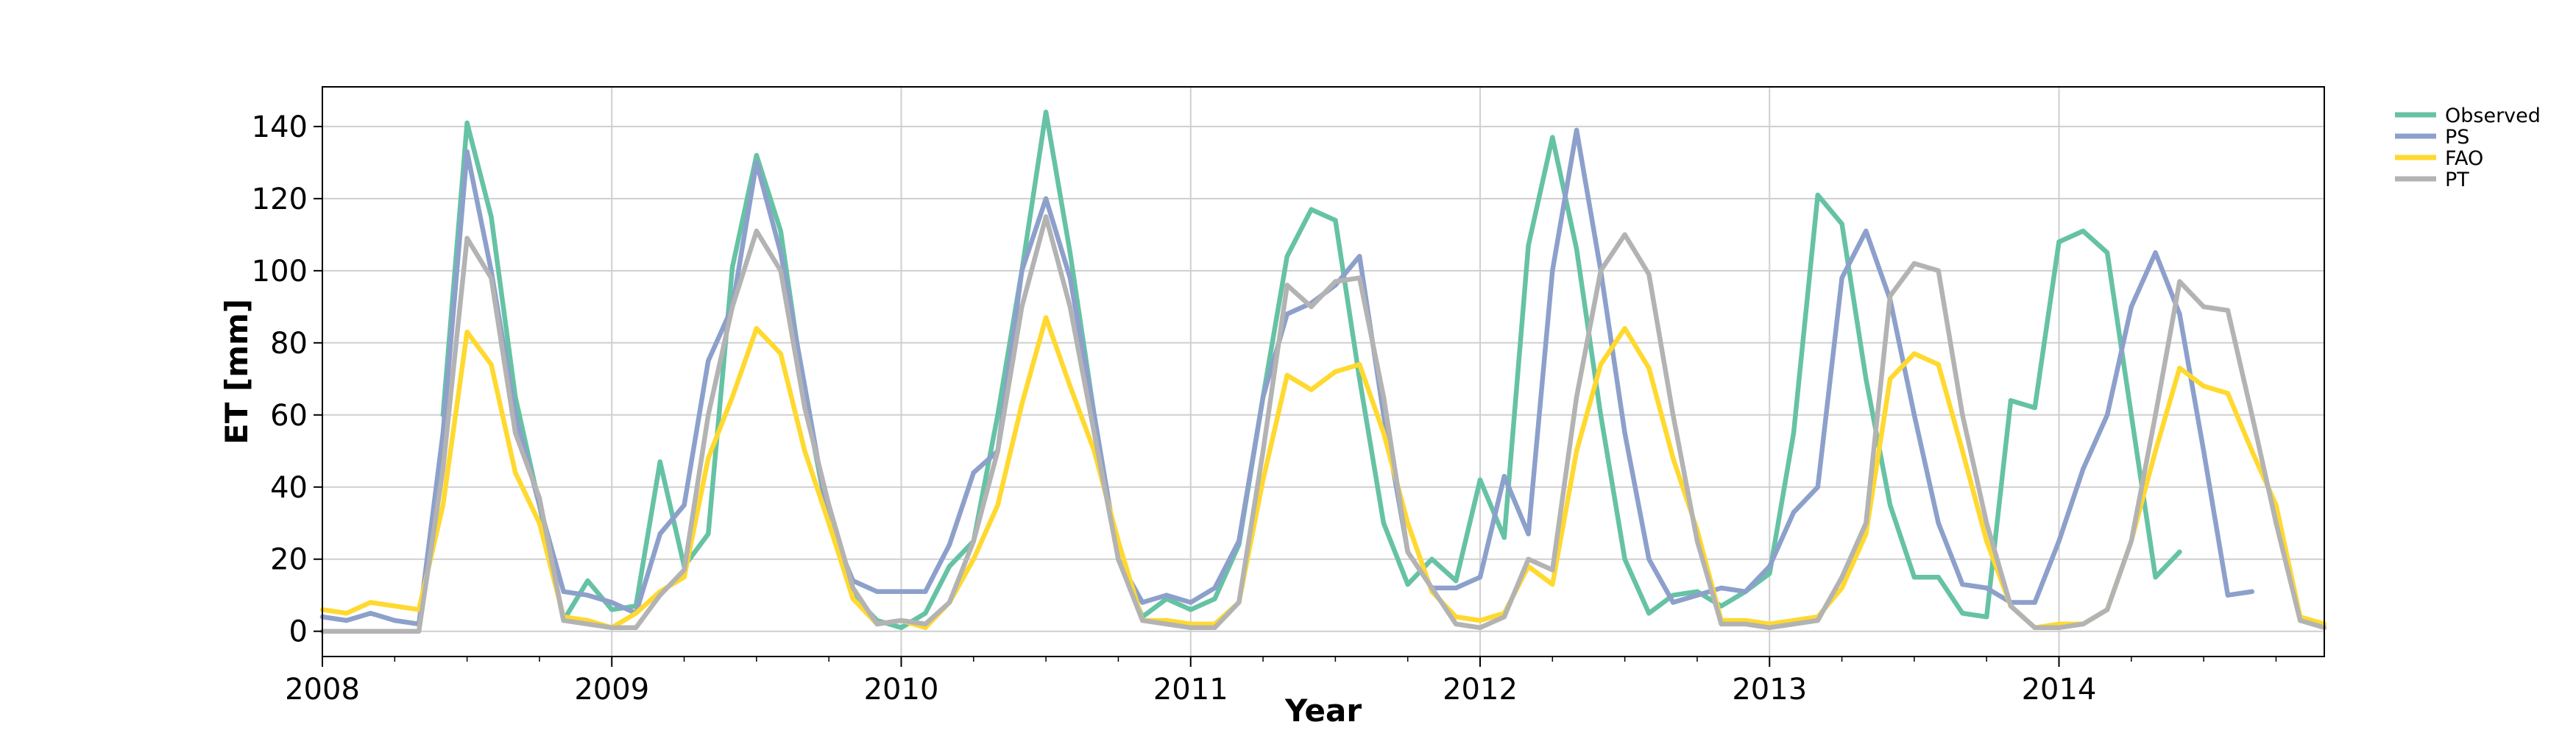 This screenshot has width=2576, height=736. I want to click on y-tick-label: 120, so click(280, 200).